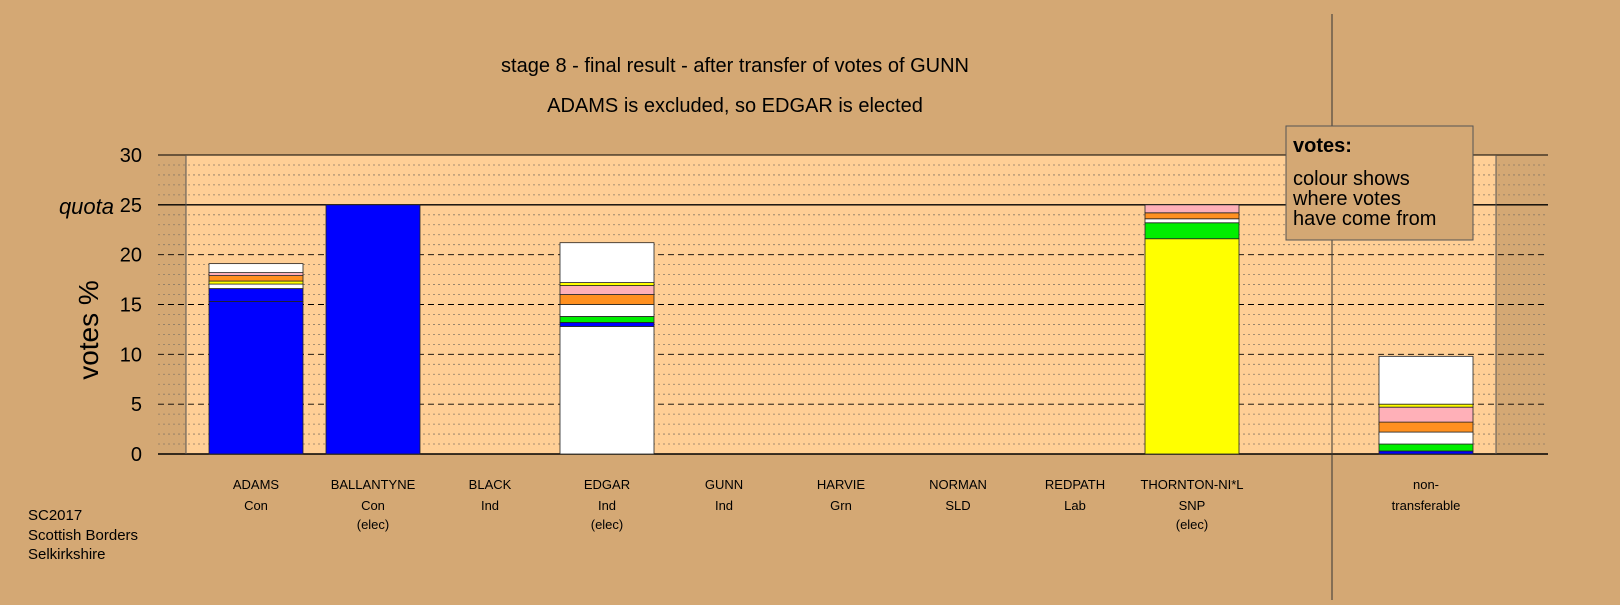  I want to click on y-tick-label: 0, so click(136, 455).